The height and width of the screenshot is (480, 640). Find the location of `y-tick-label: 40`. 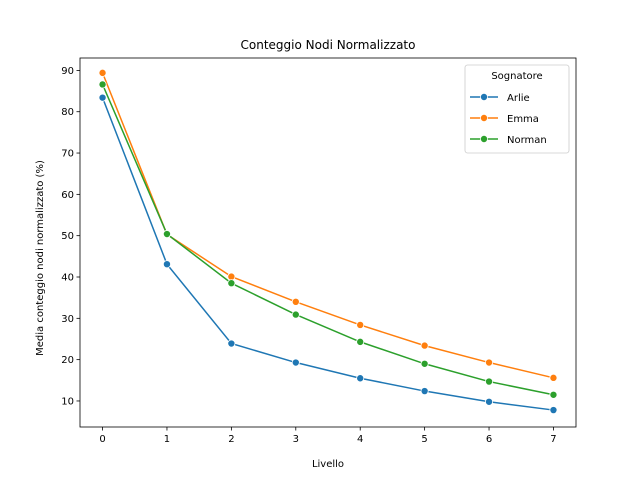

y-tick-label: 40 is located at coordinates (67, 278).